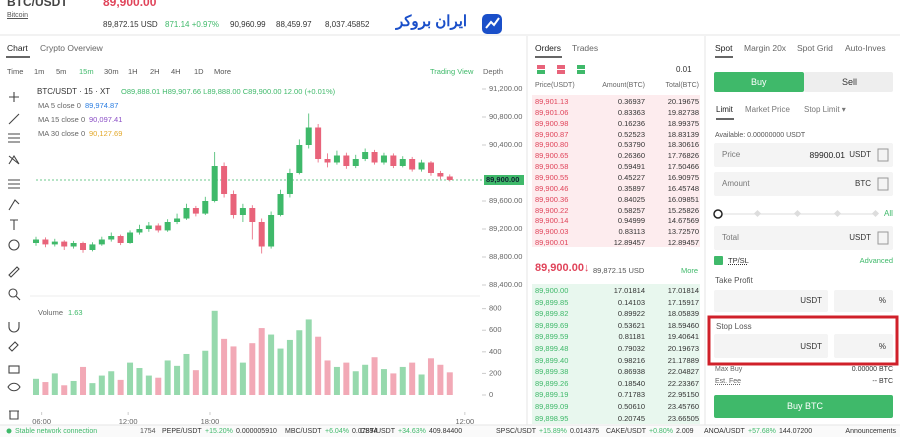  I want to click on y-tick-label: 91,200.00, so click(505, 88).